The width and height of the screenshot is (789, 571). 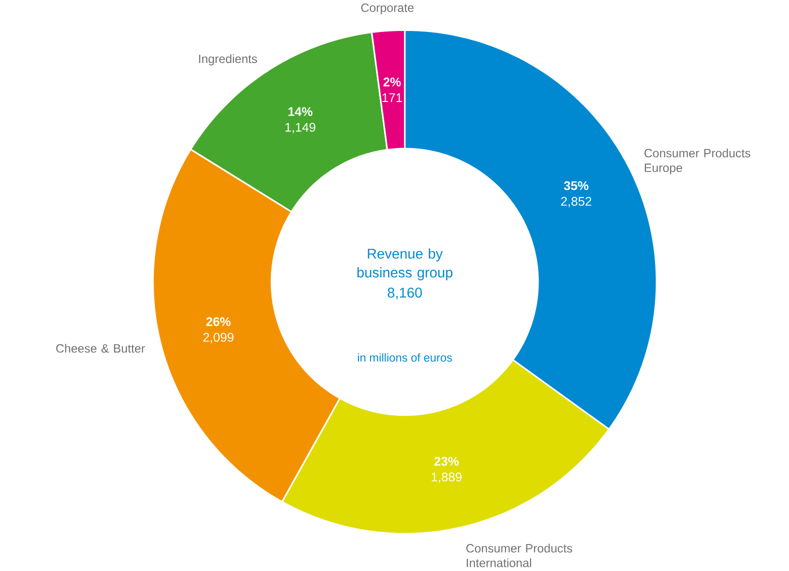 What do you see at coordinates (228, 60) in the screenshot?
I see `slice-label: Ingredients` at bounding box center [228, 60].